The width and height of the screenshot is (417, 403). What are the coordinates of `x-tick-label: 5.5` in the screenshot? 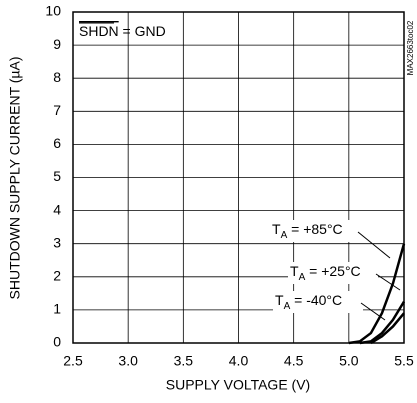 It's located at (404, 361).